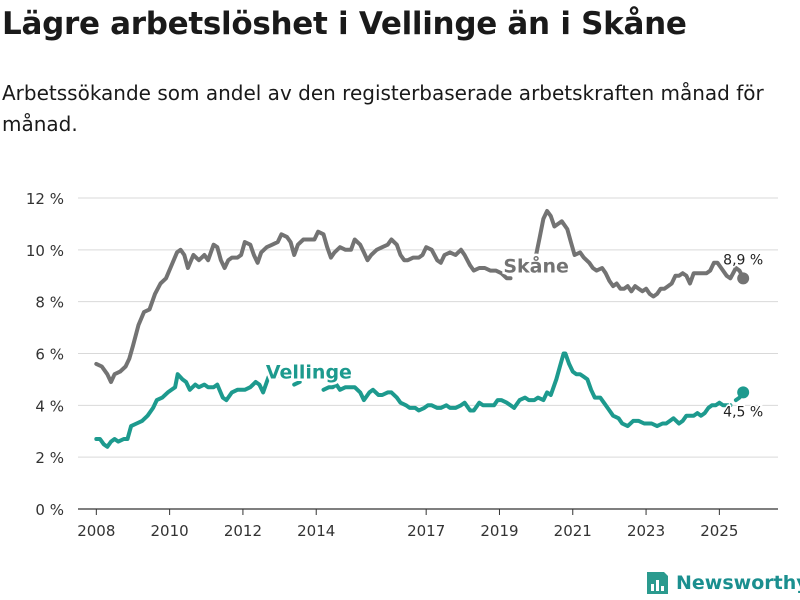  Describe the element at coordinates (743, 392) in the screenshot. I see `last-point-vellinge` at that location.